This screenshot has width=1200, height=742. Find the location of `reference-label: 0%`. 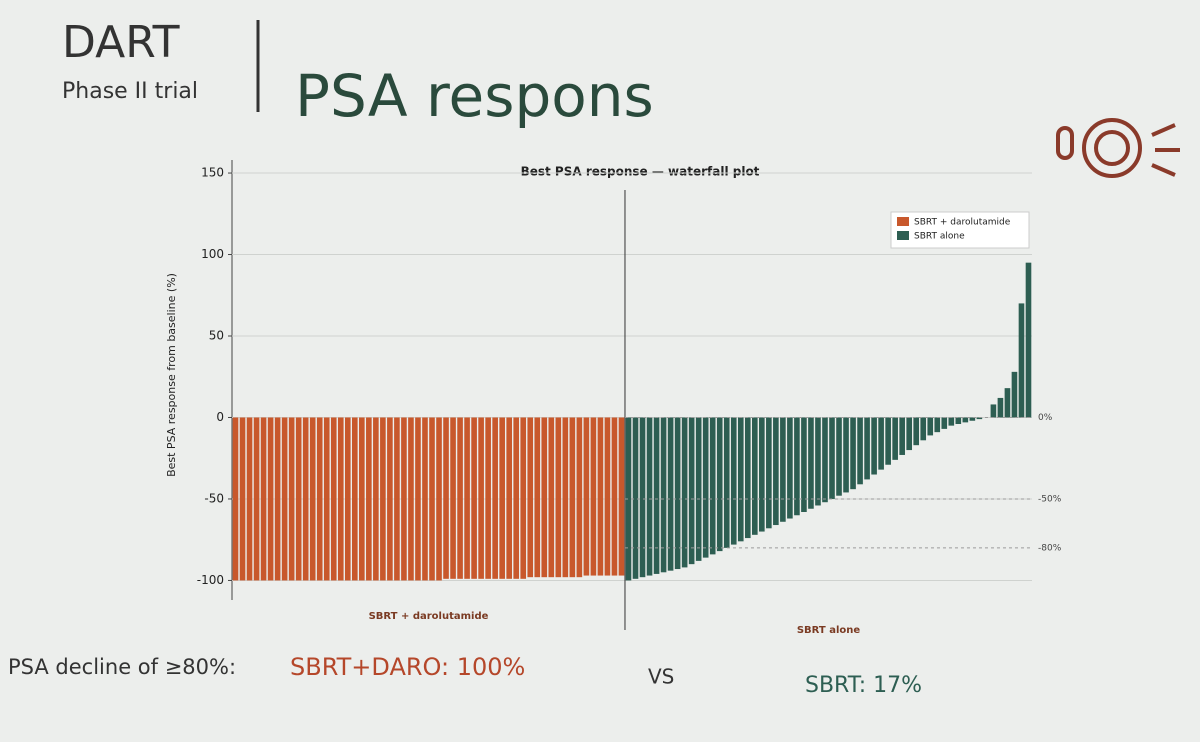

reference-label: 0% is located at coordinates (1045, 418).